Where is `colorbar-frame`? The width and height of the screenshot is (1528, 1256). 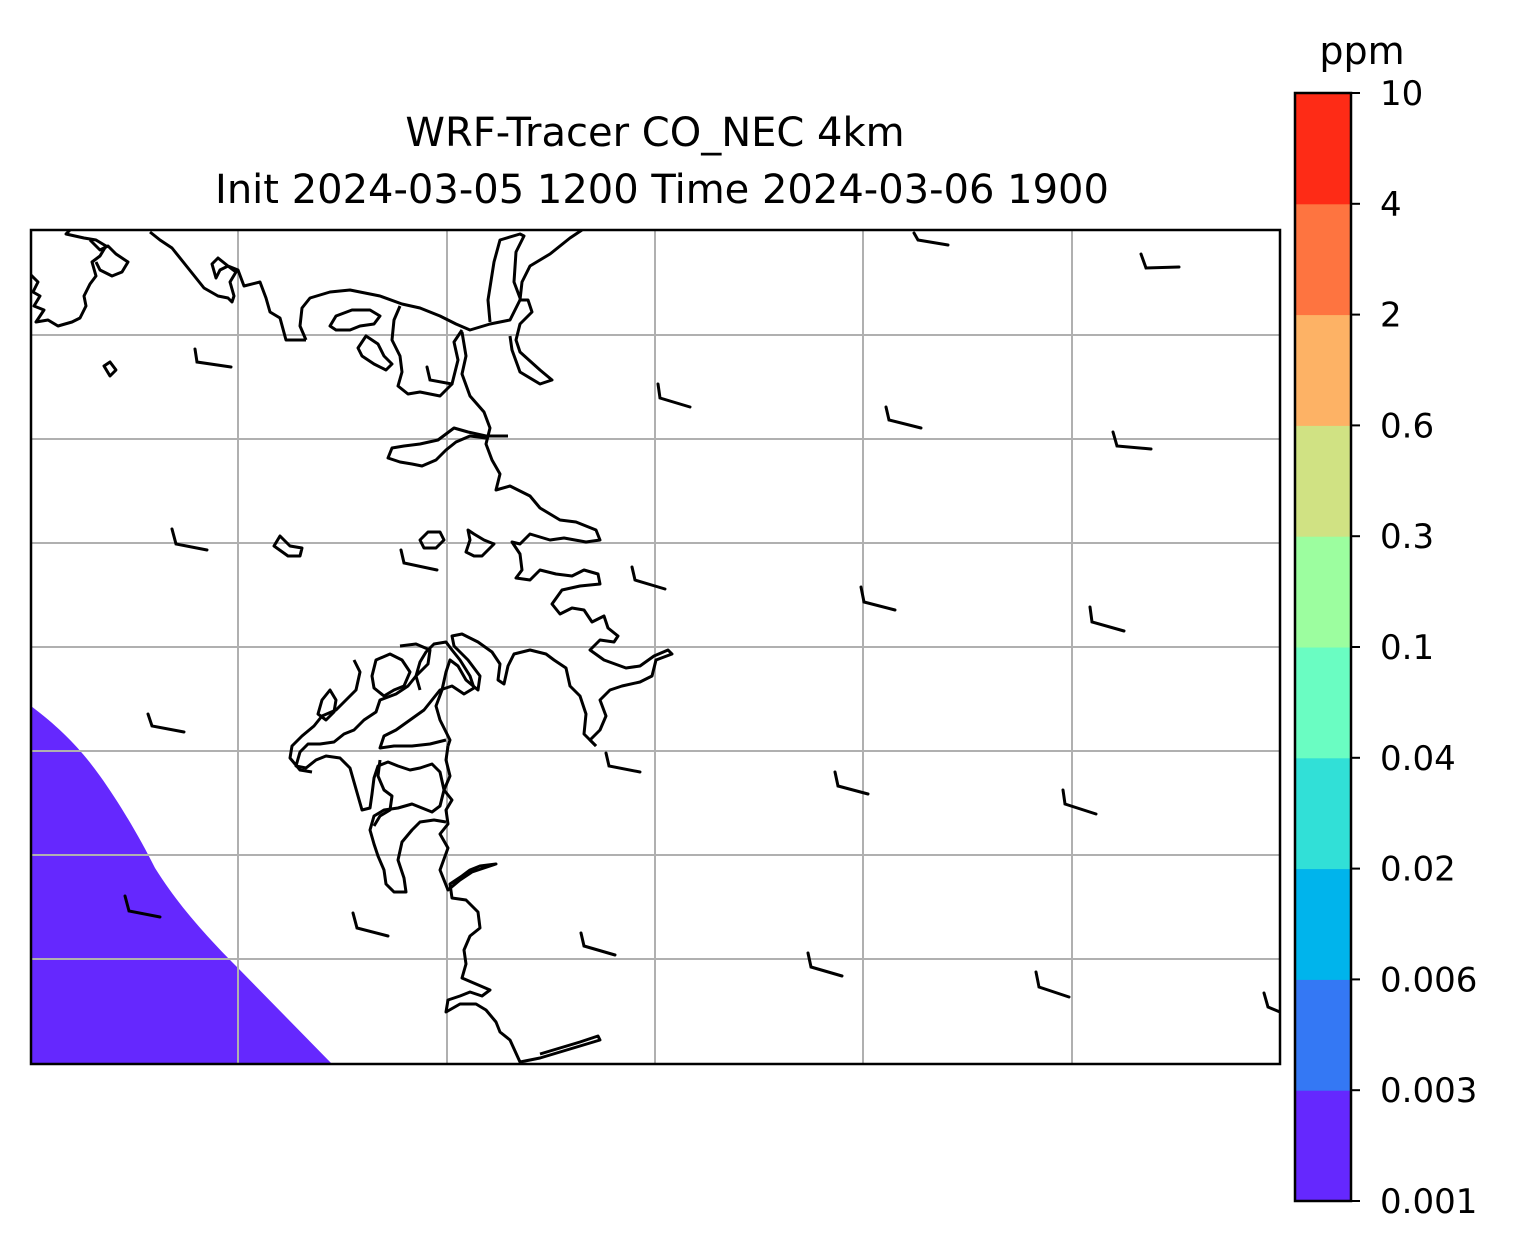
colorbar-frame is located at coordinates (1323, 647).